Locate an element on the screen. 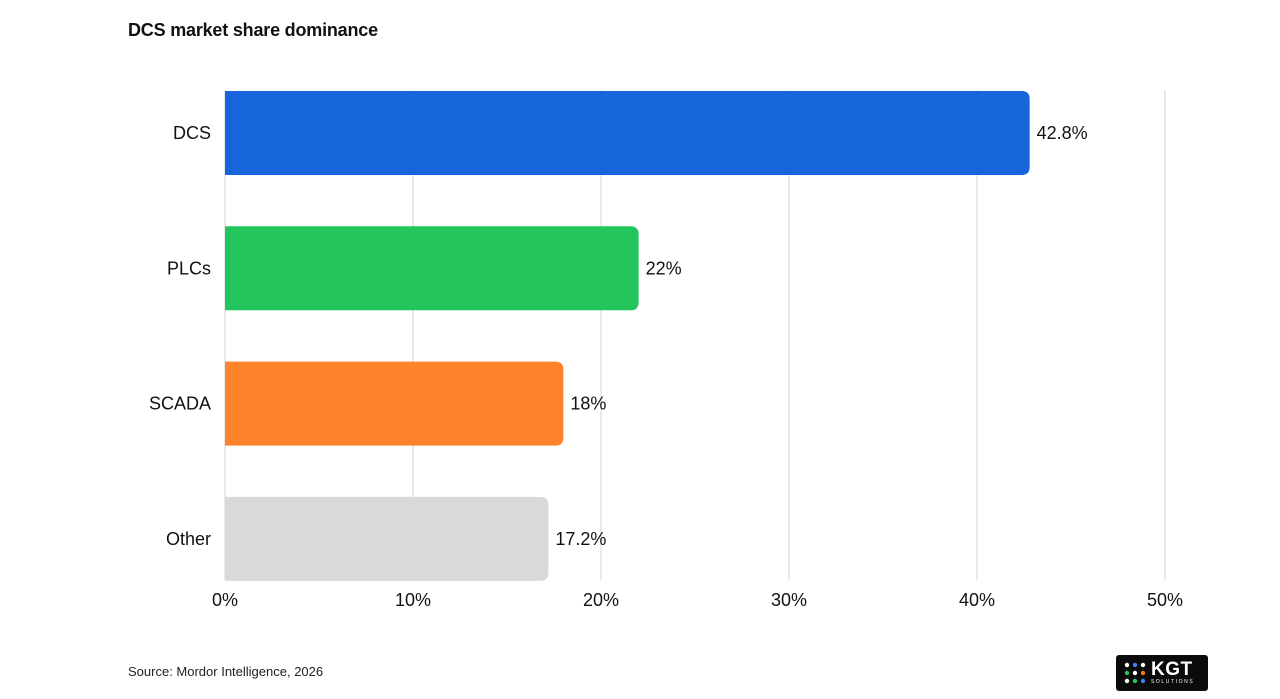 The image size is (1280, 699). x-tick-labels: 0% 10% 20% 30% 40% 50% is located at coordinates (697, 600).